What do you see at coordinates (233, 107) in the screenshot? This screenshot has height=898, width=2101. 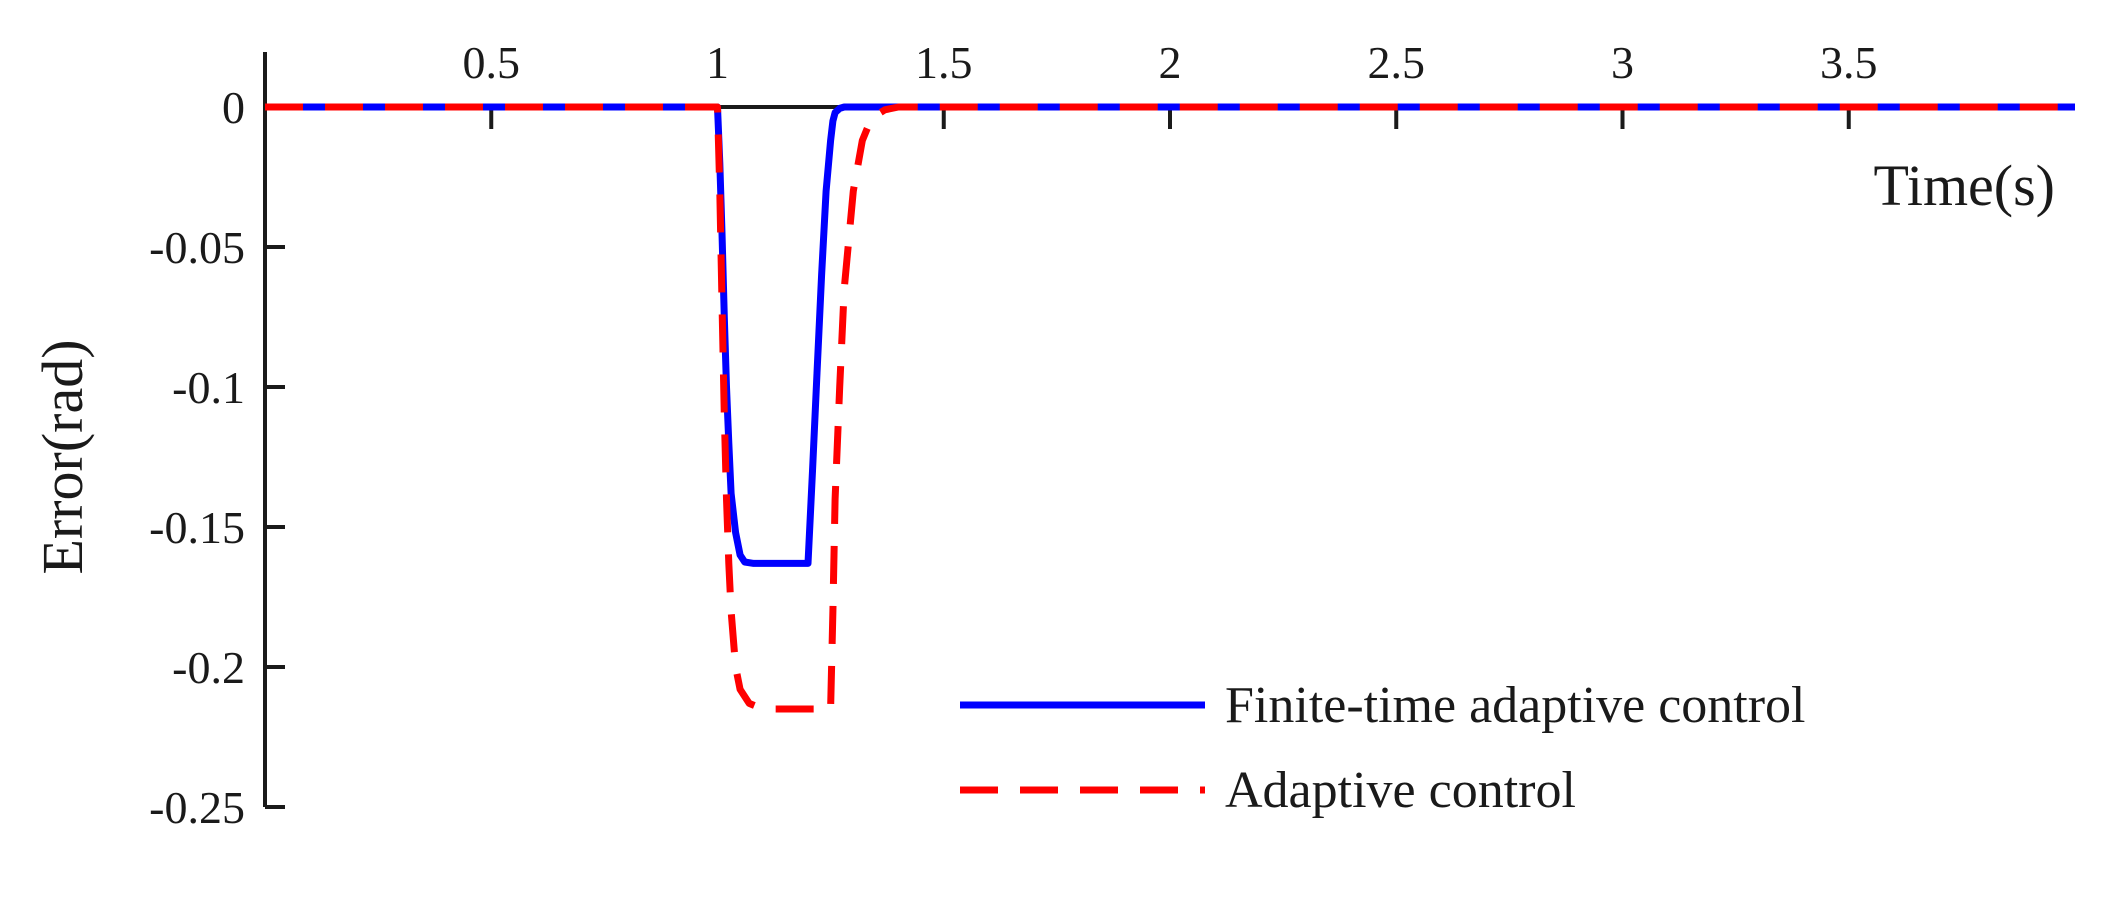 I see `y-tick-label: 0` at bounding box center [233, 107].